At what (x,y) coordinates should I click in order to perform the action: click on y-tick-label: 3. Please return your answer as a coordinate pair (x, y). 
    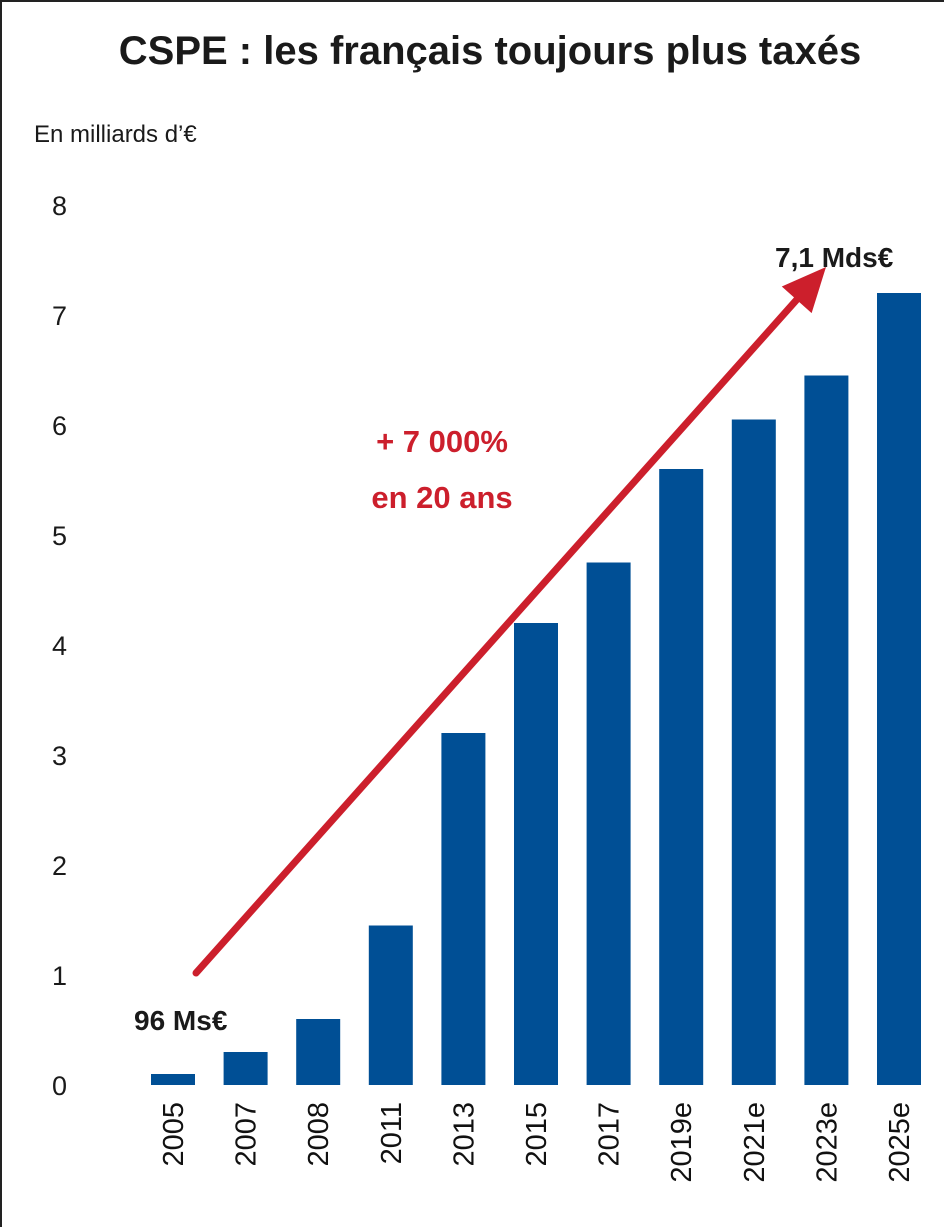
    Looking at the image, I should click on (59, 756).